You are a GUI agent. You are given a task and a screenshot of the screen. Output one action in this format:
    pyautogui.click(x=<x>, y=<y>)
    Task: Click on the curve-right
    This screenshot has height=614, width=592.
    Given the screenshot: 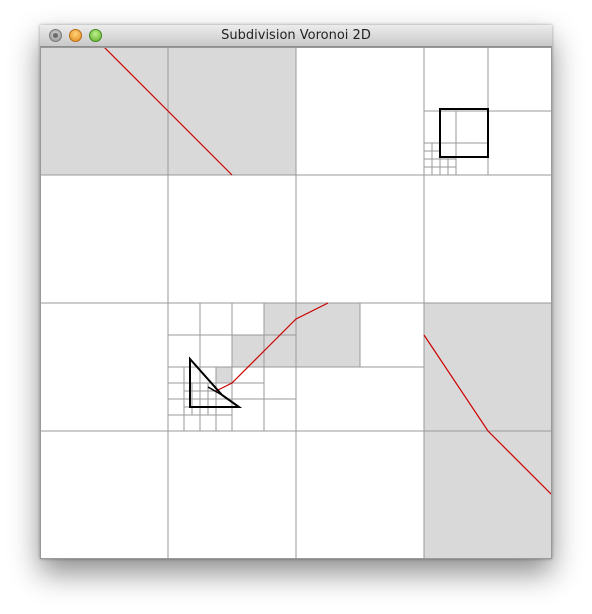 What is the action you would take?
    pyautogui.click(x=488, y=415)
    